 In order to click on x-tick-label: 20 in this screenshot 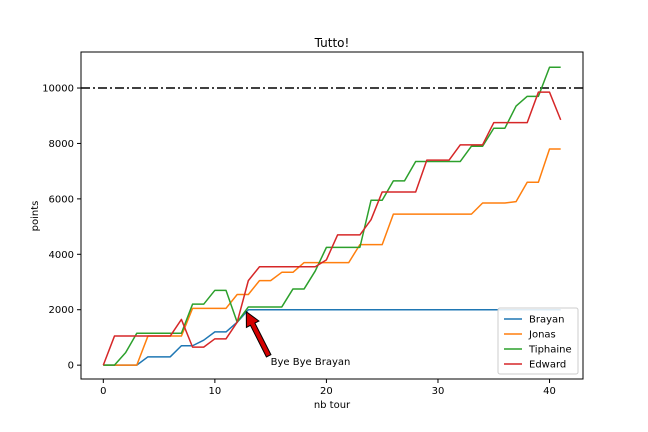, I will do `click(326, 391)`.